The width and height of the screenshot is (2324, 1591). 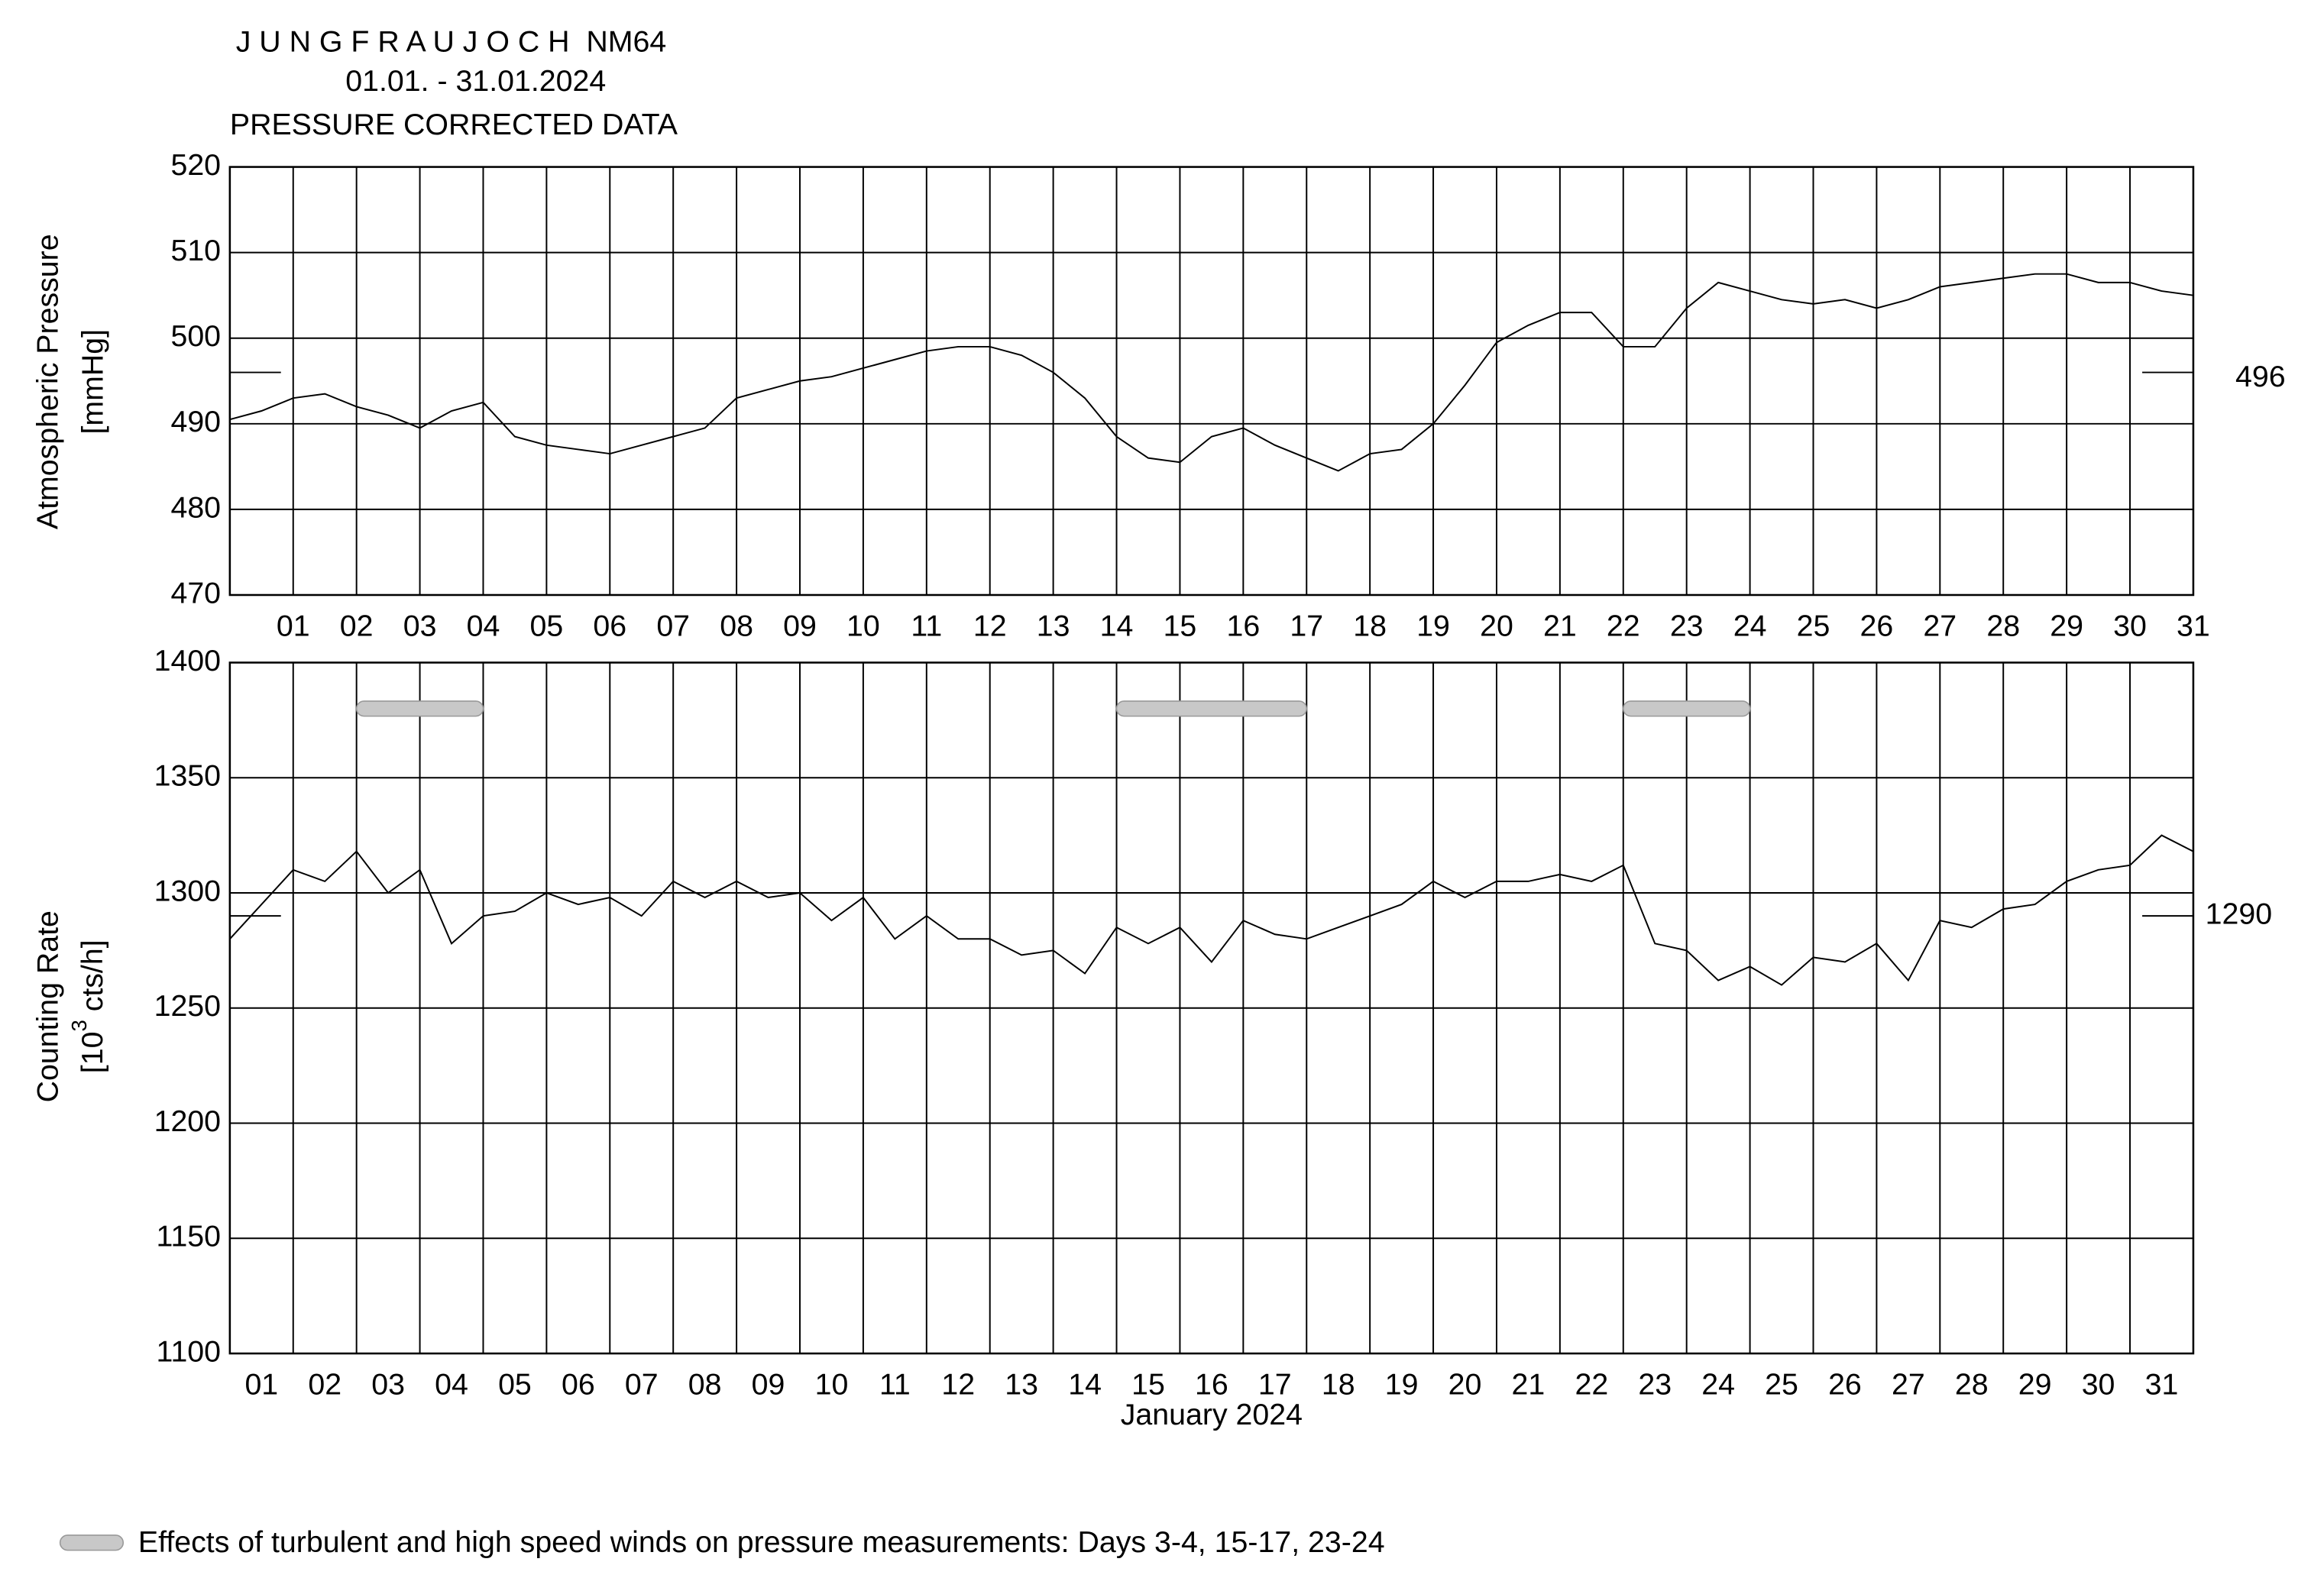 I want to click on y-axis-label: Atmospheric Pressure [mmHg], so click(x=70, y=381).